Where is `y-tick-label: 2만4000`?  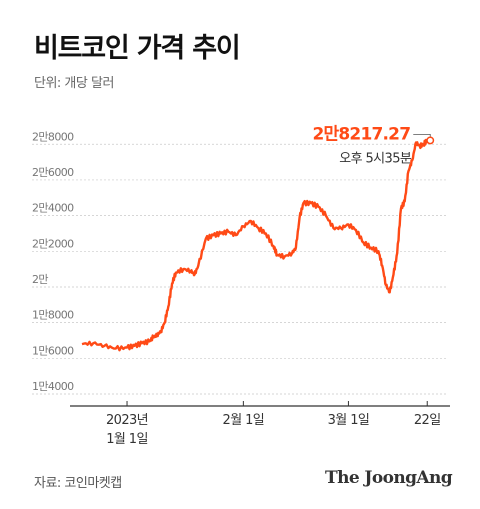 y-tick-label: 2만4000 is located at coordinates (53, 208).